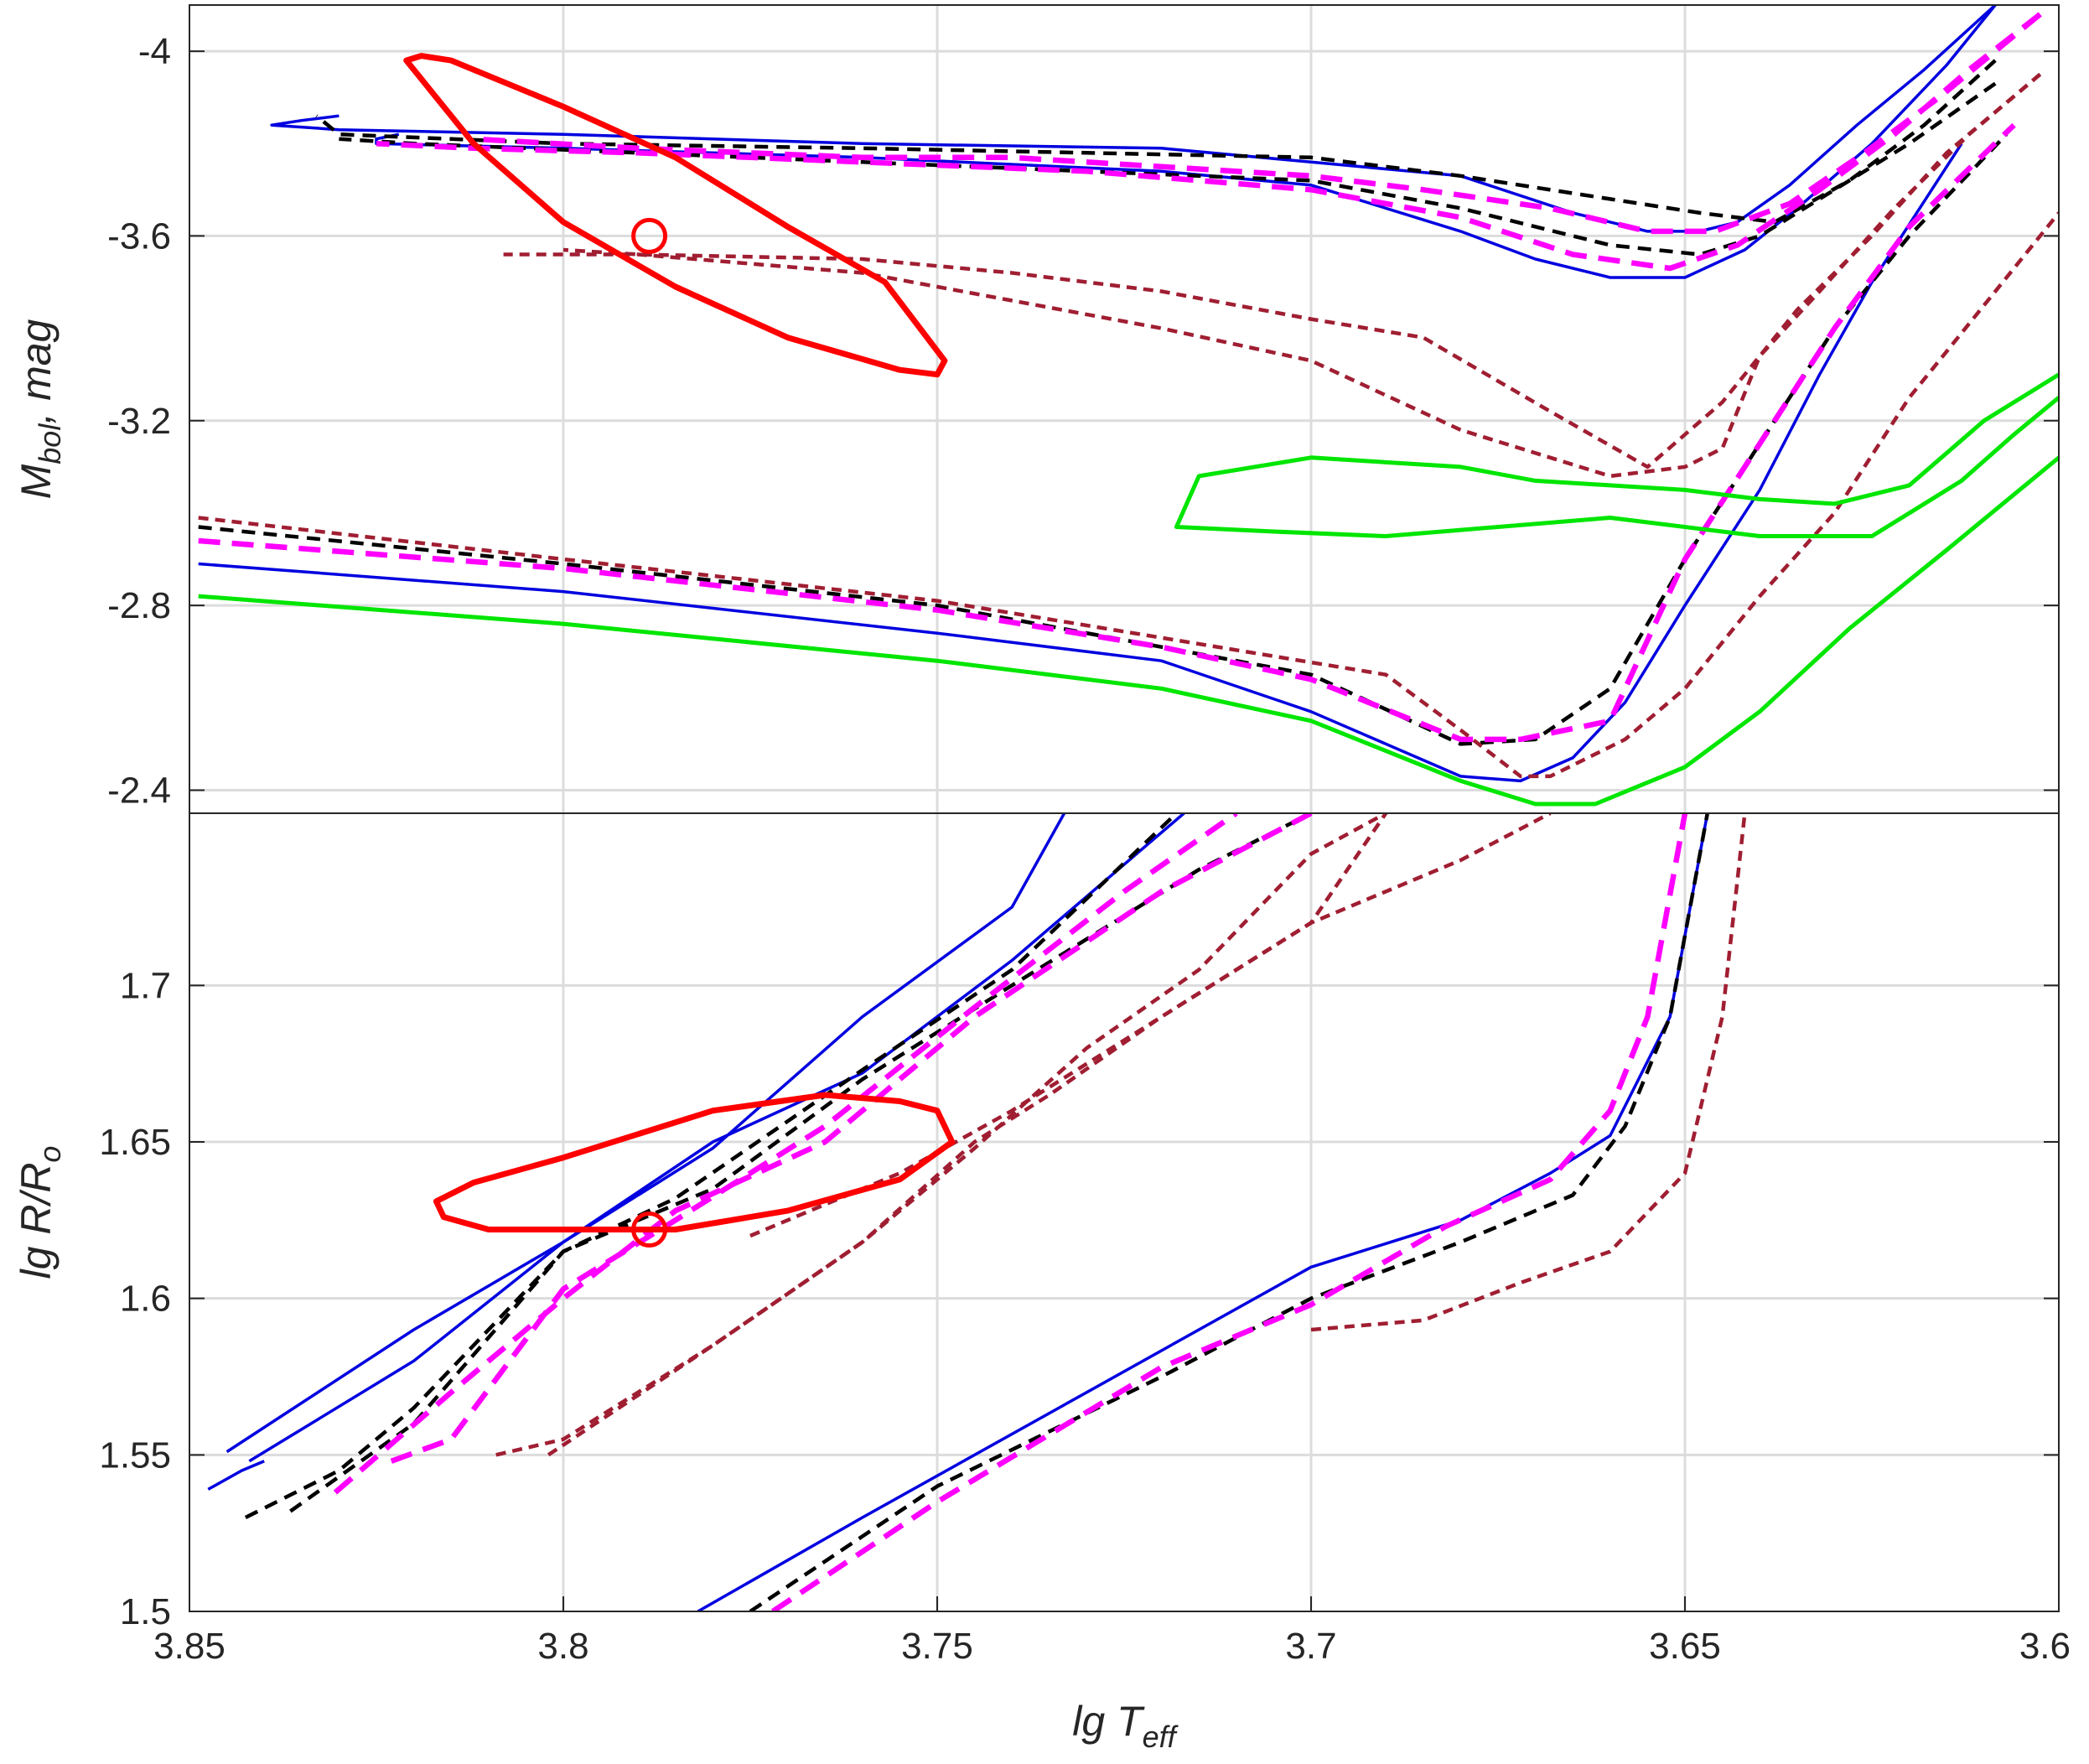 The height and width of the screenshot is (1764, 2089). I want to click on x-tick-label: 3.85, so click(189, 1646).